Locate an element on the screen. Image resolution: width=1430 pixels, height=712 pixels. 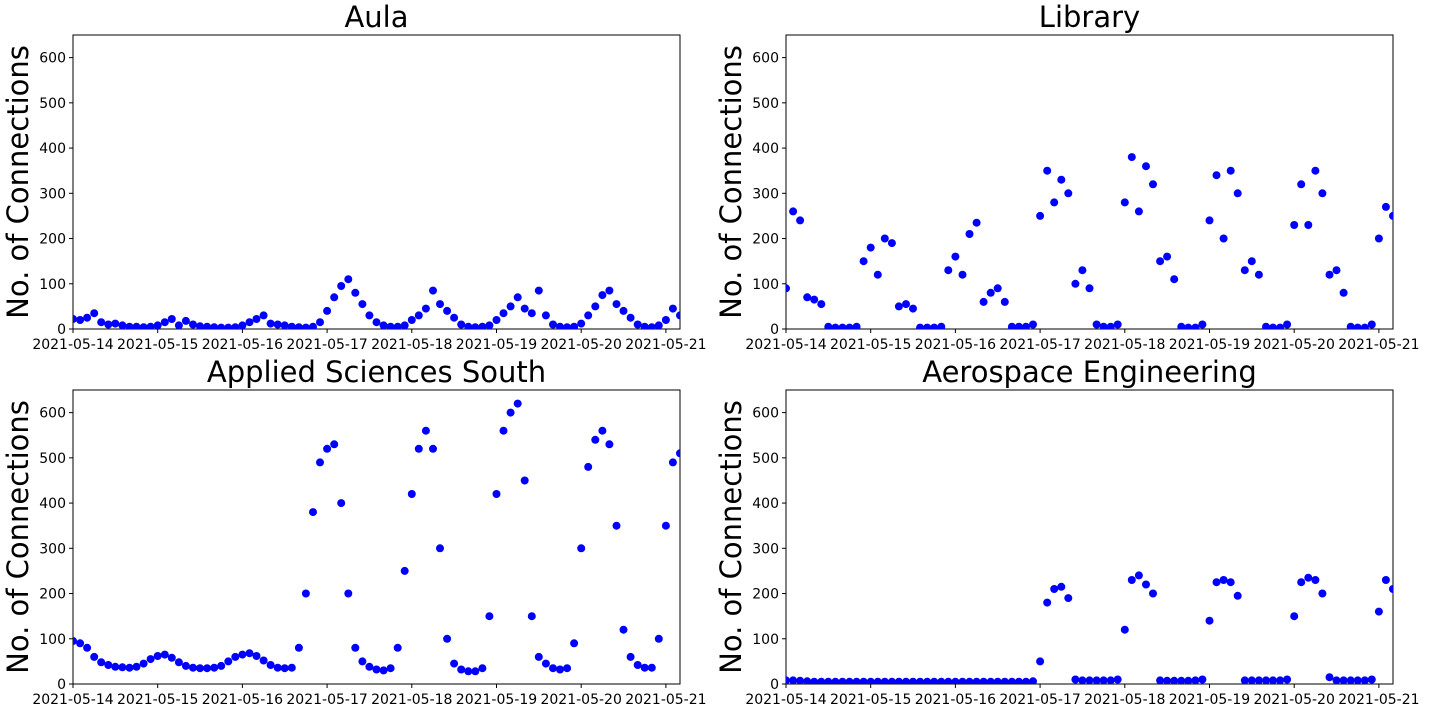
y-tick-label: 400 is located at coordinates (52, 149).